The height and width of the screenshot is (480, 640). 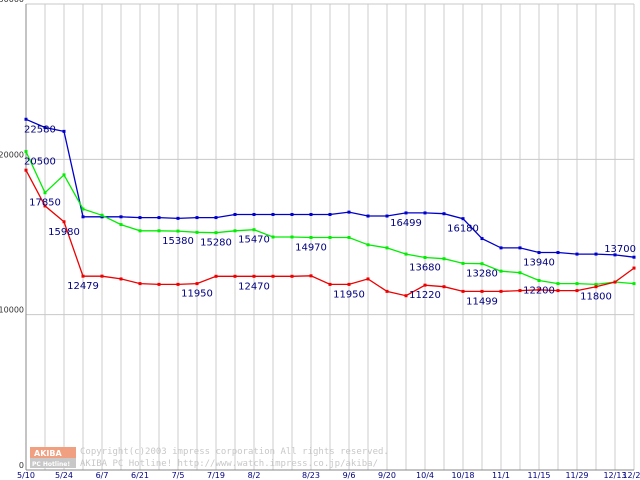 What do you see at coordinates (64, 232) in the screenshot?
I see `data-label: 15980` at bounding box center [64, 232].